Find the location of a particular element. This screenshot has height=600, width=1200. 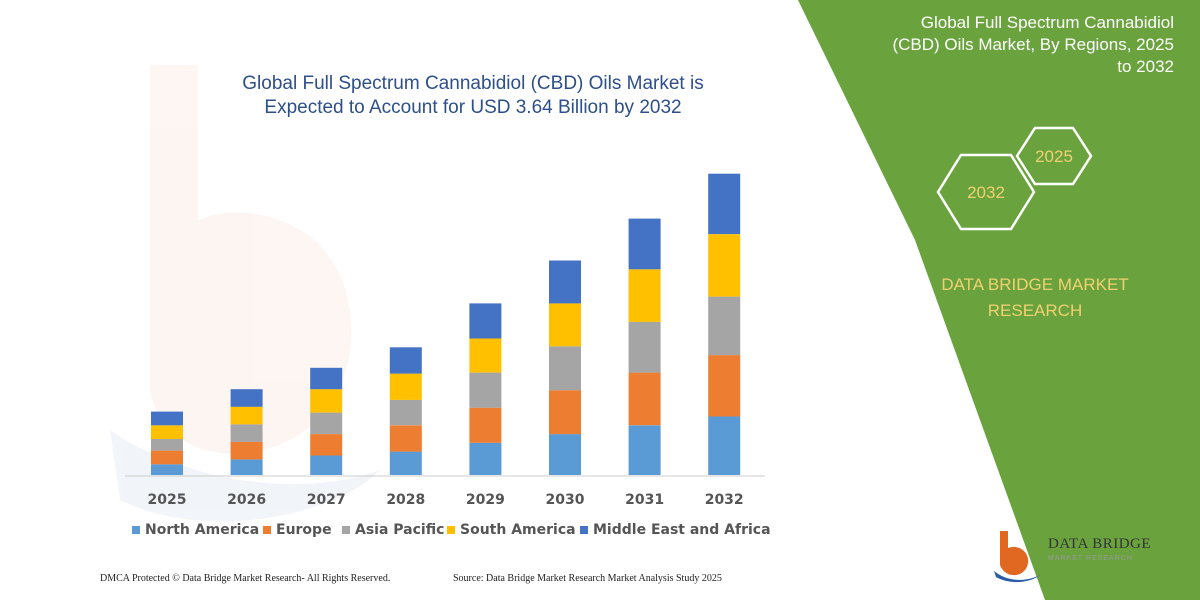

bar-segment-2030-middle-east-and-africa is located at coordinates (565, 282).